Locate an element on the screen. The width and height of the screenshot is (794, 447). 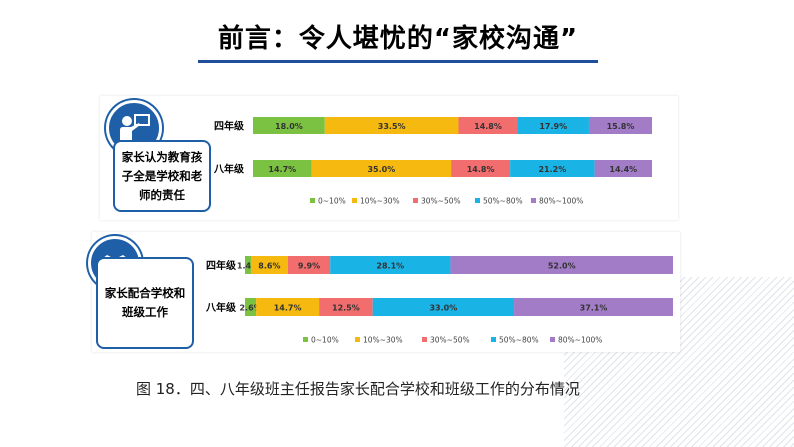
data-label: 1.4% is located at coordinates (248, 266).